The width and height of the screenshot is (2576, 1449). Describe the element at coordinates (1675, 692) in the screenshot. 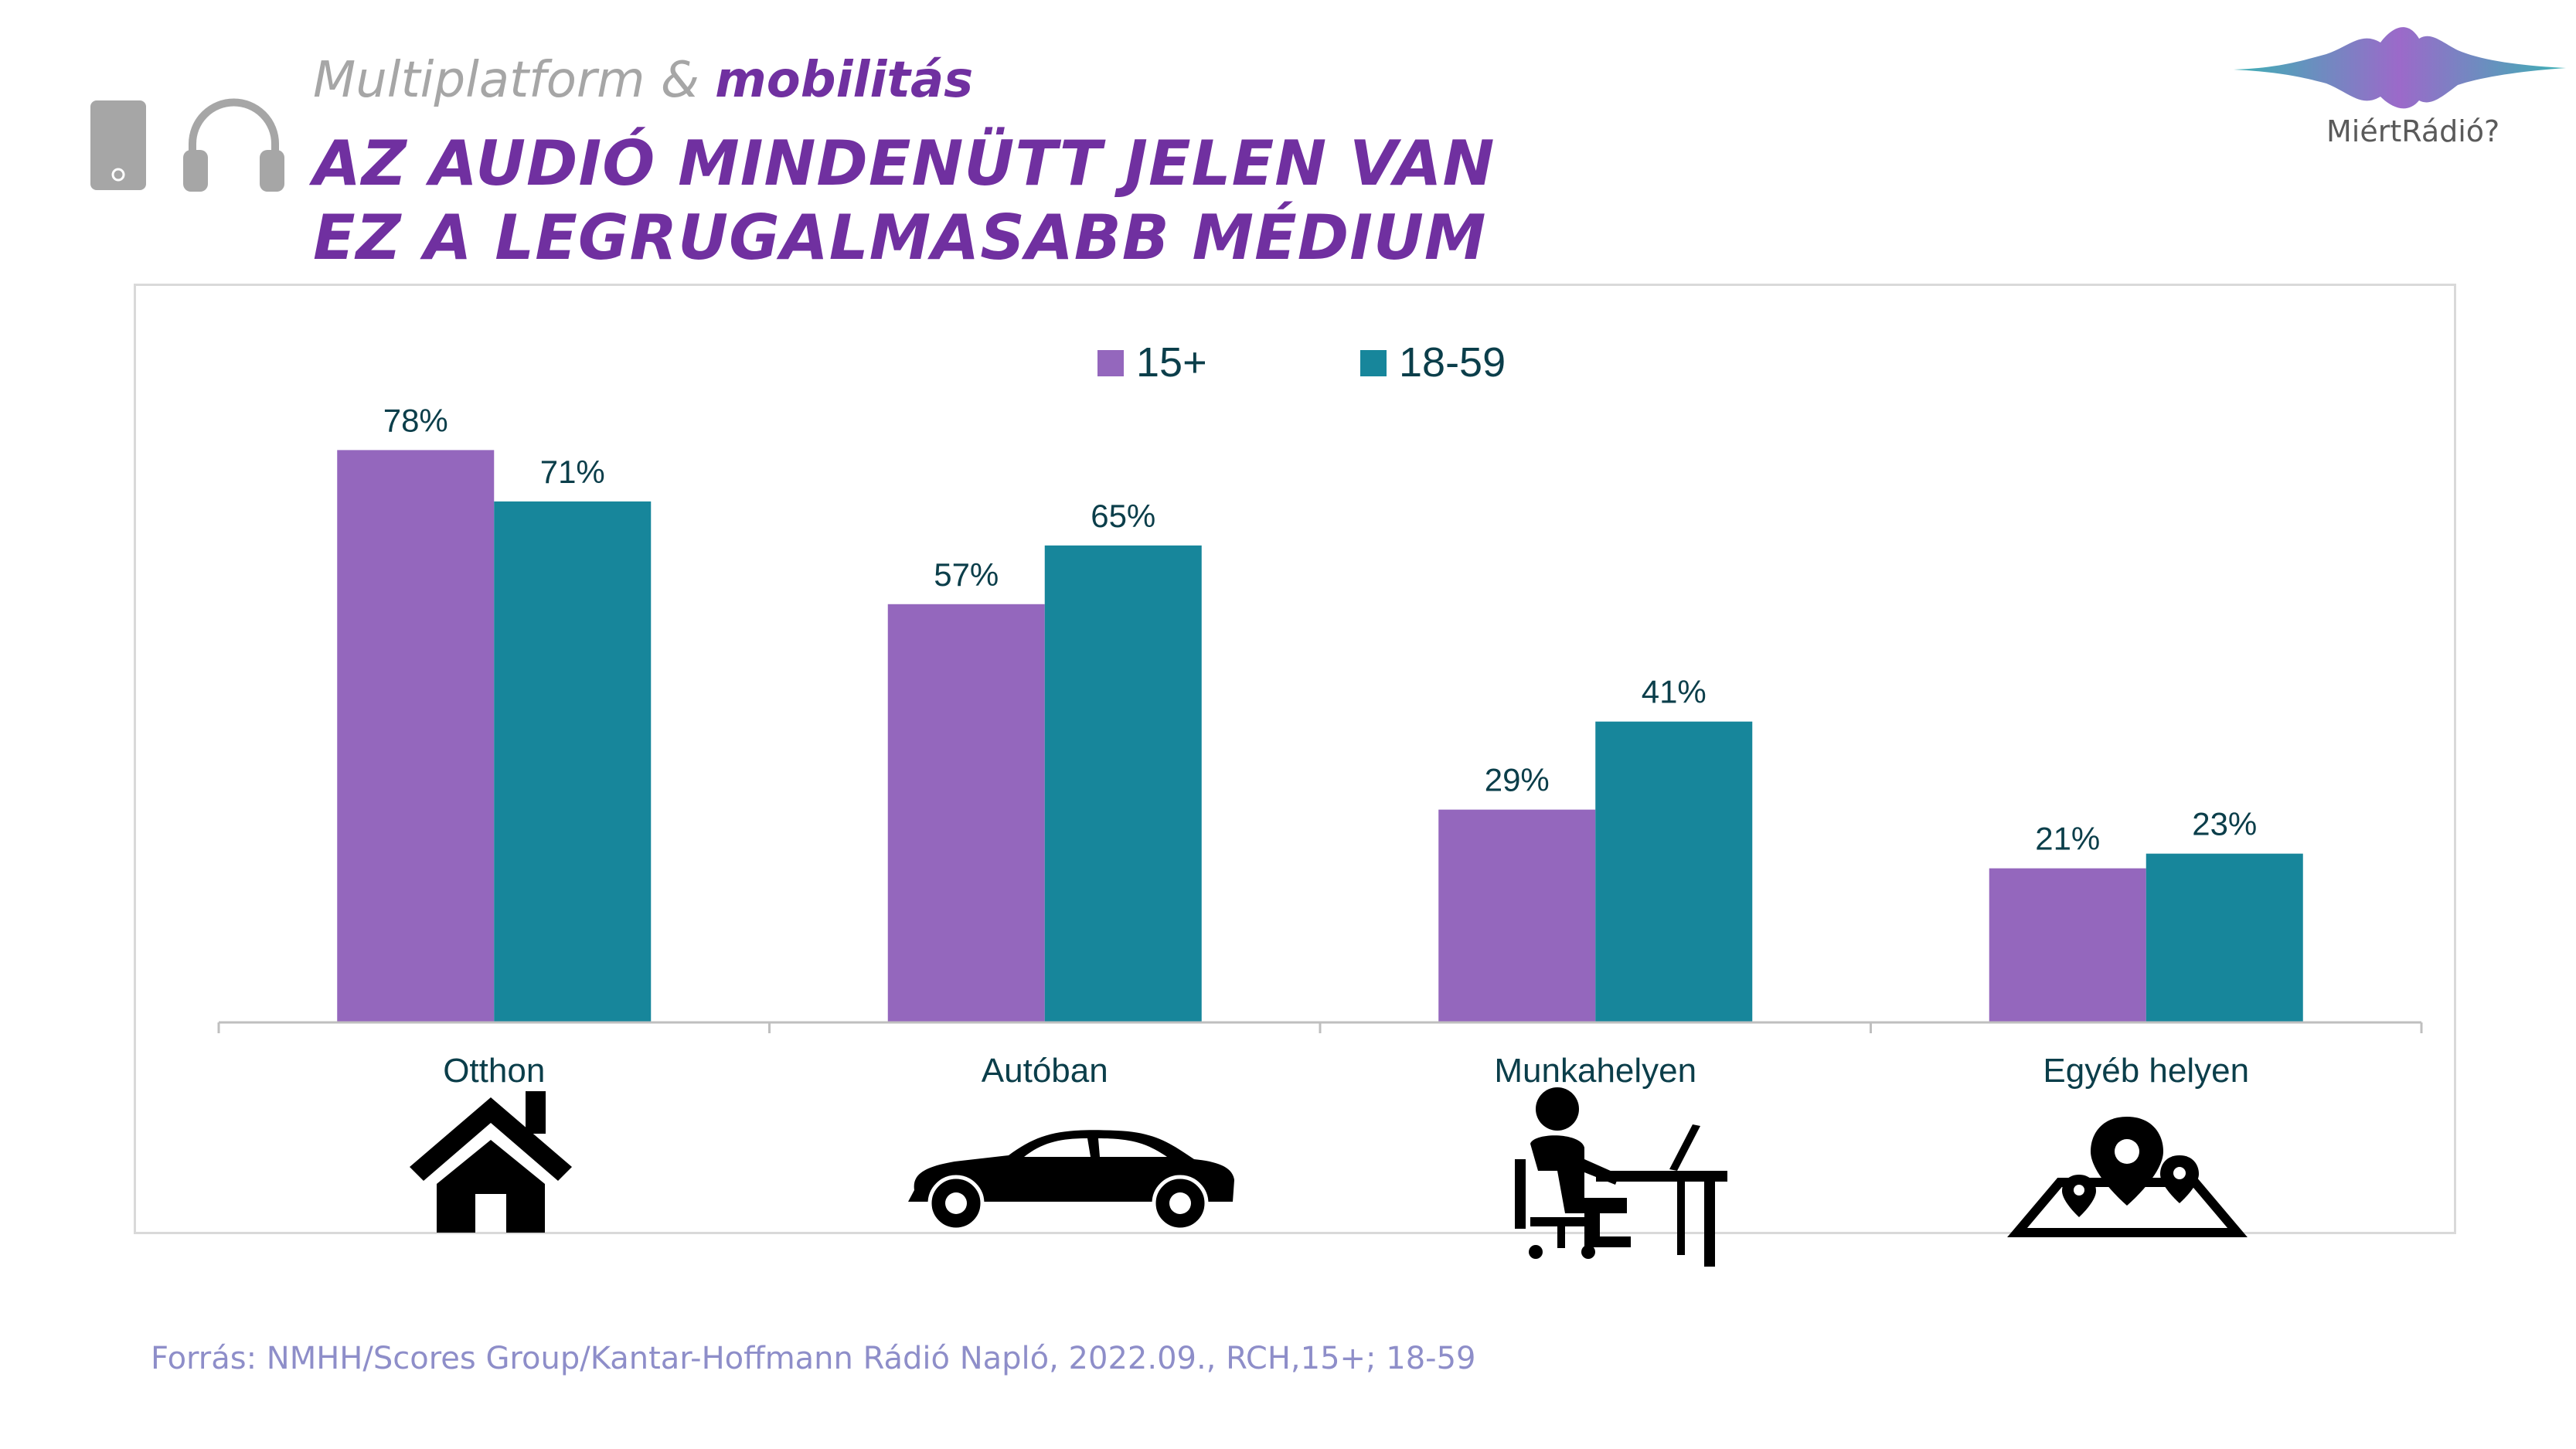

I see `data-label: 41%` at that location.